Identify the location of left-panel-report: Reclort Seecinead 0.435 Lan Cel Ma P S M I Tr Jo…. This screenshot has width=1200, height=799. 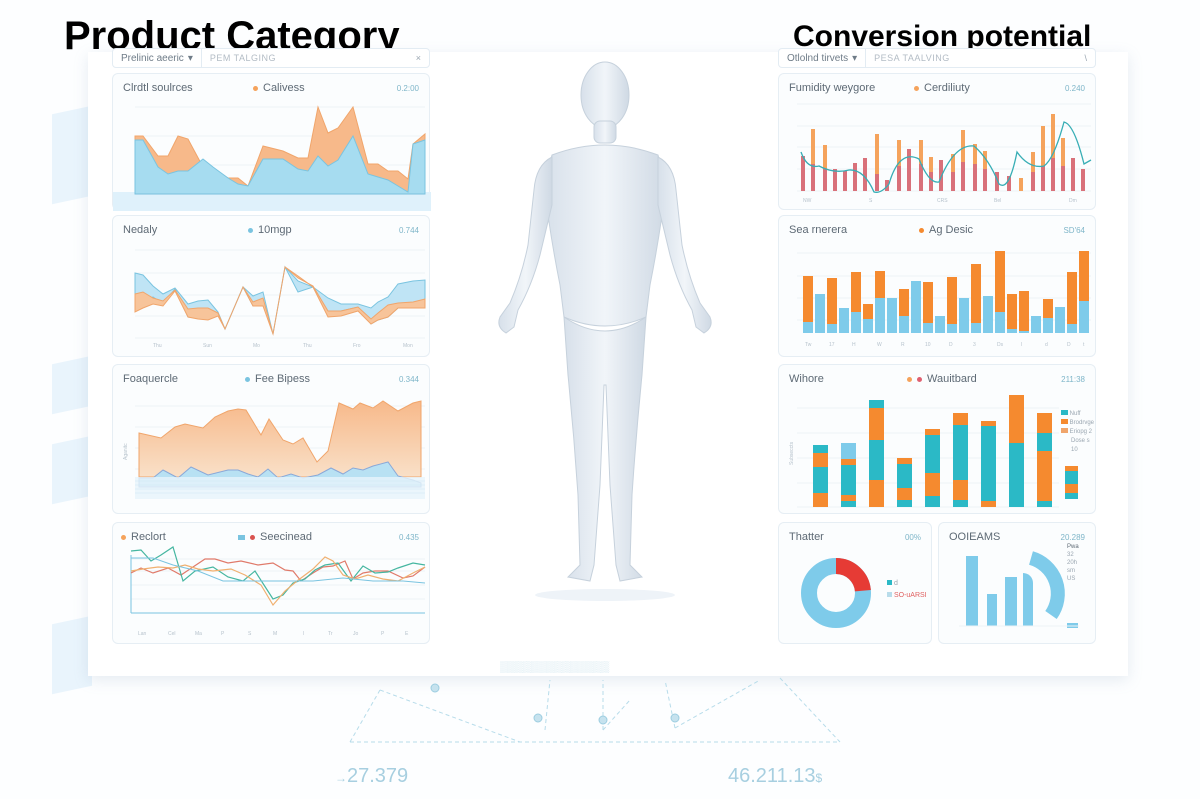
(271, 583).